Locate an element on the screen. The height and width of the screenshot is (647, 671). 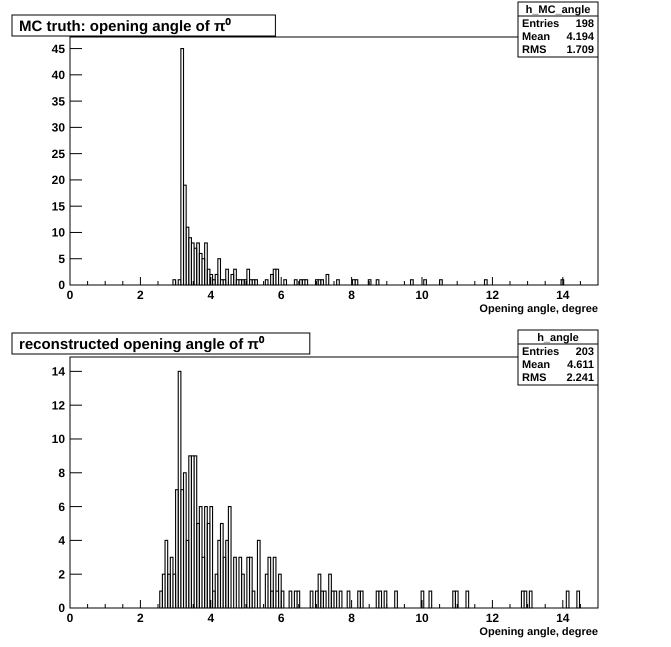
y-tick-label: 15 is located at coordinates (59, 206).